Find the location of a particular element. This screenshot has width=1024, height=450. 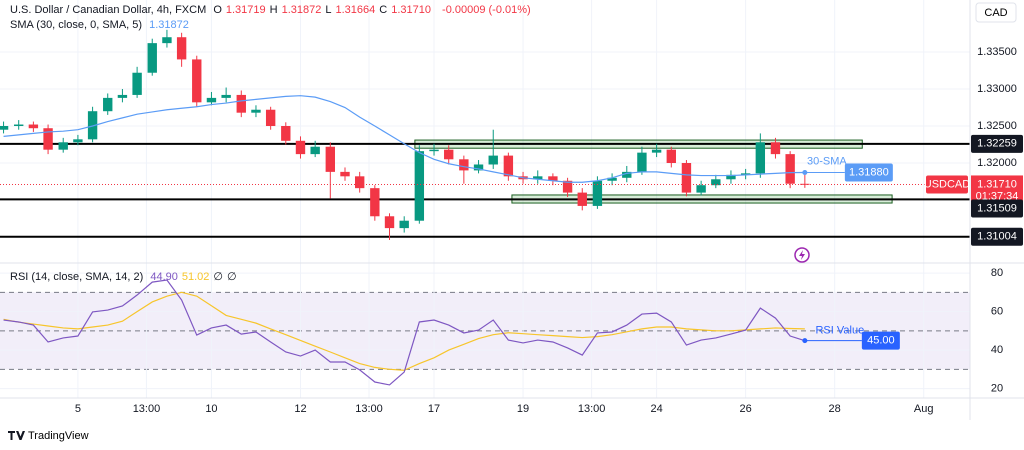

rsi-annotation: RSI Value is located at coordinates (839, 331).